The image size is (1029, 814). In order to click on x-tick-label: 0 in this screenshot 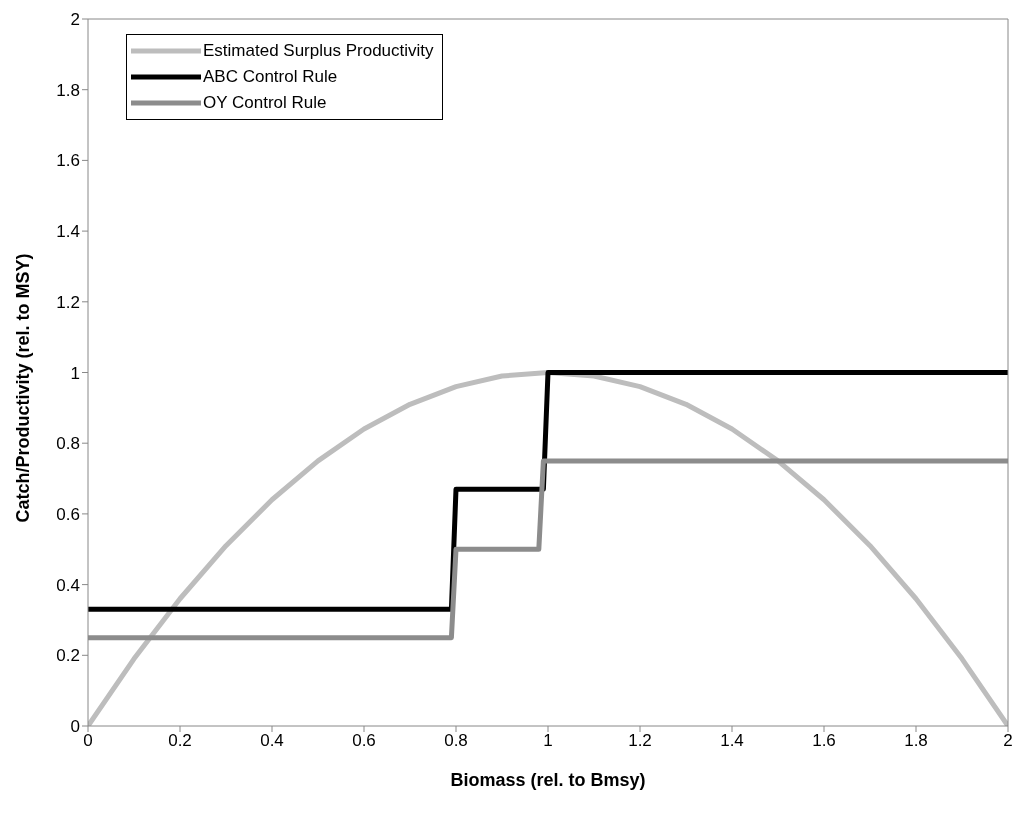, I will do `click(88, 741)`.